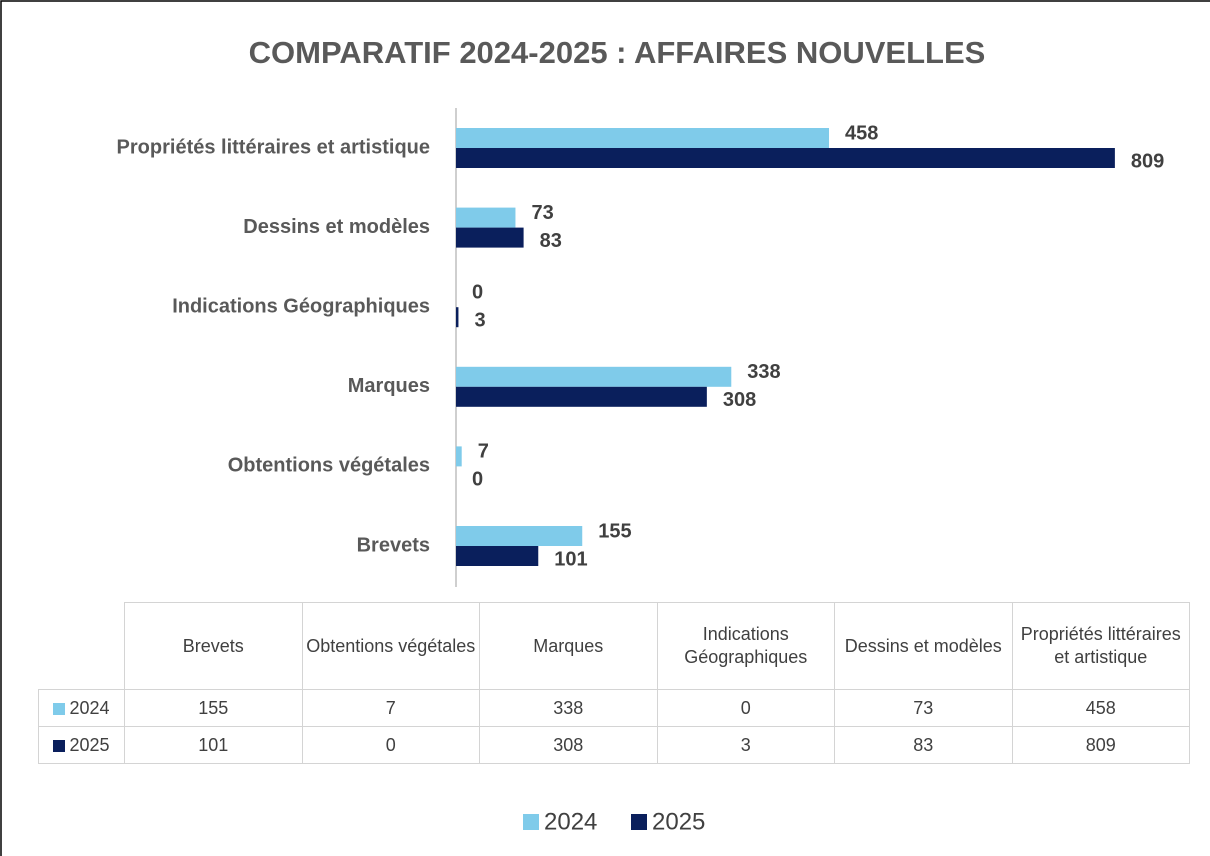 This screenshot has width=1210, height=856. I want to click on y-tick-label: Indications Géographiques, so click(301, 306).